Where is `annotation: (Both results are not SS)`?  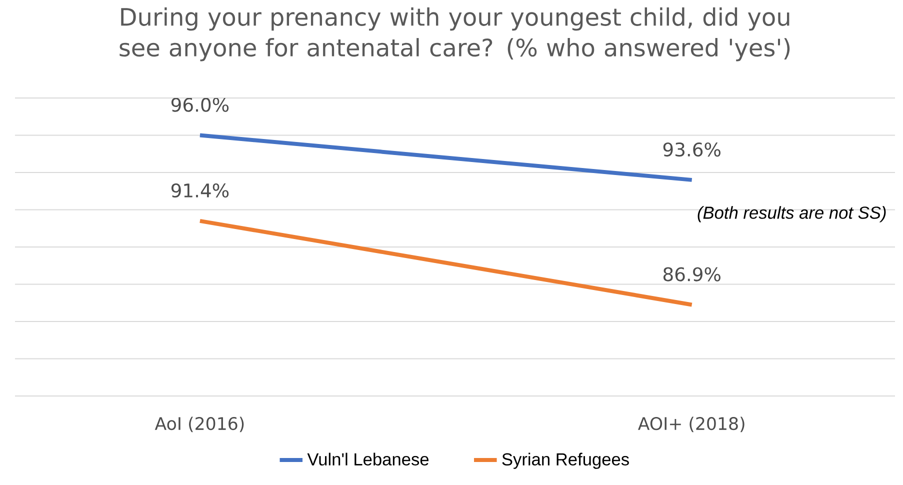 annotation: (Both results are not SS) is located at coordinates (792, 214).